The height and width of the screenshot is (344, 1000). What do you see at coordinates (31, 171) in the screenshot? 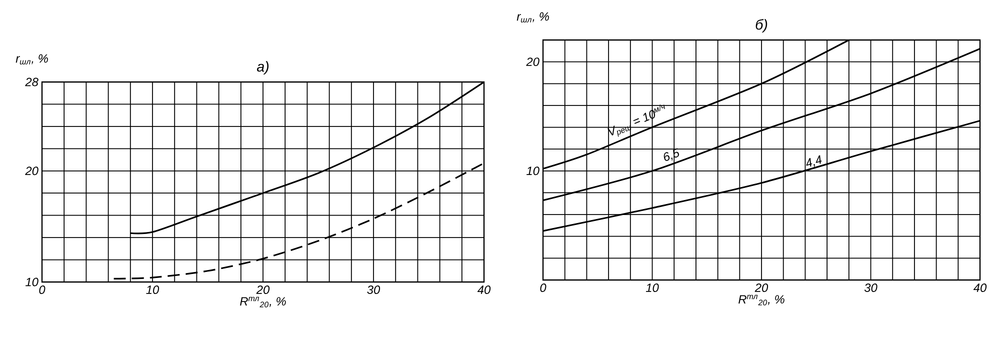
I see `y-tick-label: 20` at bounding box center [31, 171].